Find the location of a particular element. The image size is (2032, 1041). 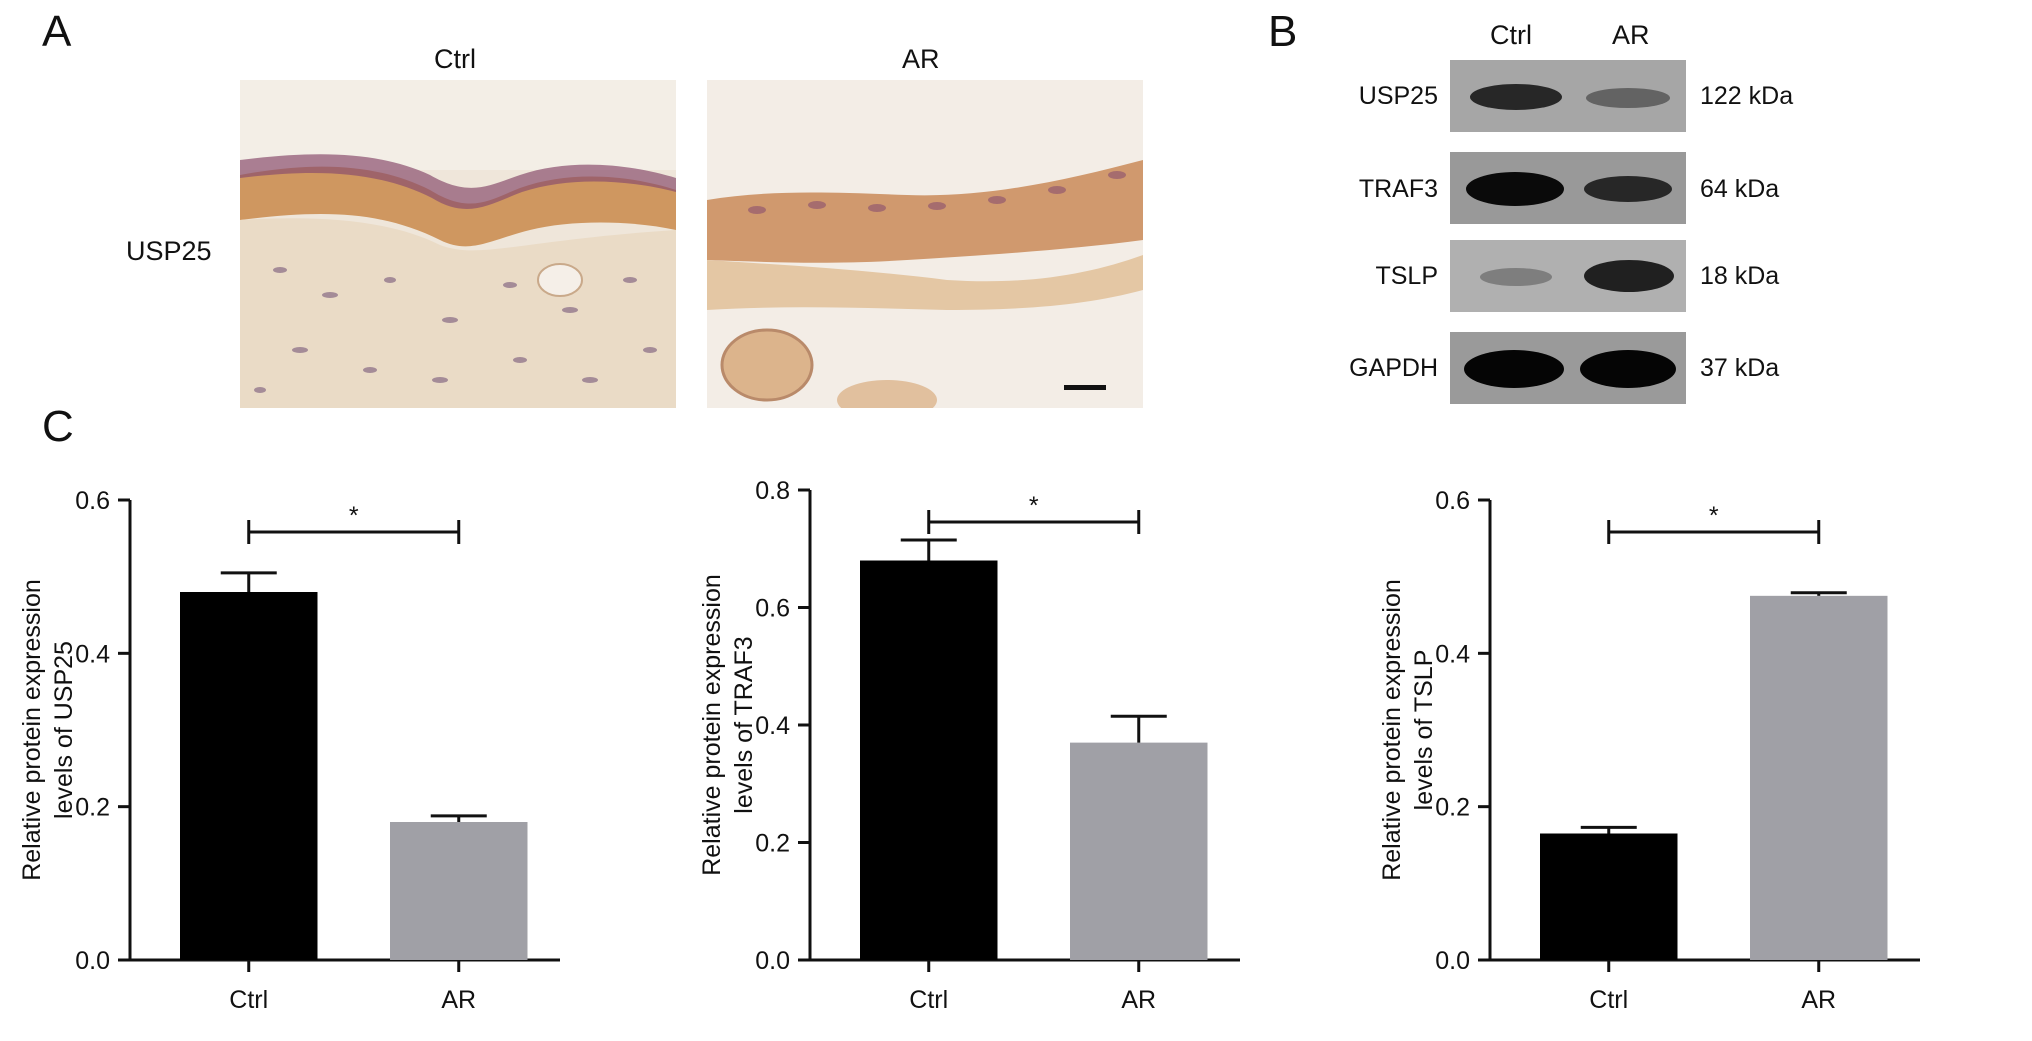

panel-label-a: A is located at coordinates (57, 31).